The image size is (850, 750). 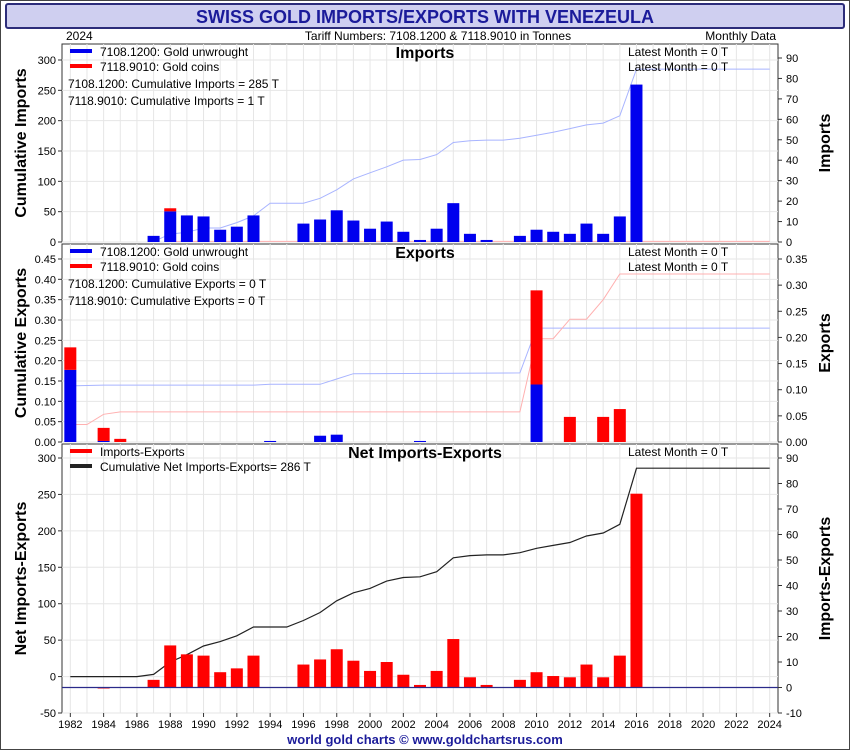 I want to click on x-tick-label: 1986, so click(x=137, y=725).